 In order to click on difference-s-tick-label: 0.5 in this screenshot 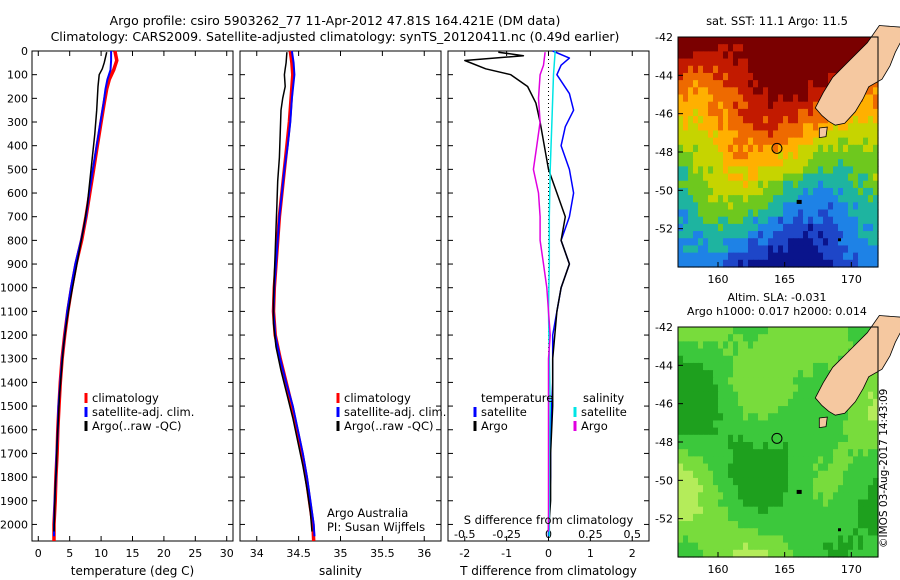, I will do `click(633, 534)`.